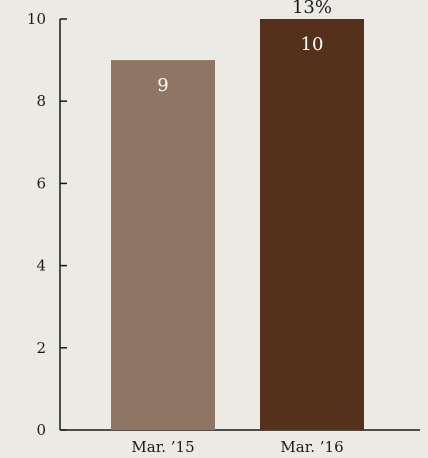 This screenshot has height=458, width=428. Describe the element at coordinates (162, 447) in the screenshot. I see `x-tick-label: Mar. ’15` at that location.